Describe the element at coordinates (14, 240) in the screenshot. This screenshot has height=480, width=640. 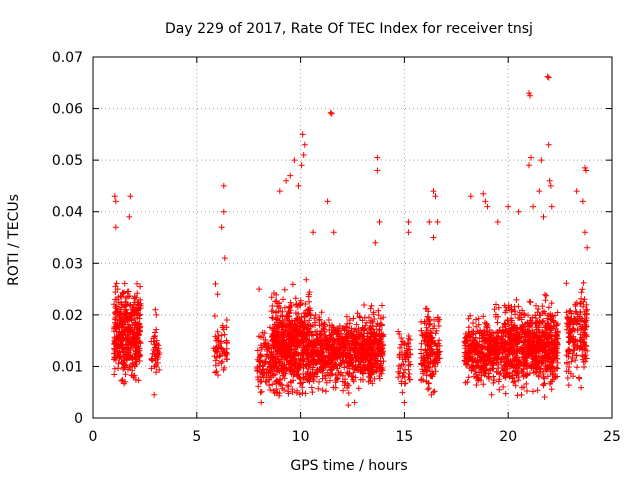
I see `y-axis-label: ROTI / TECUs` at that location.